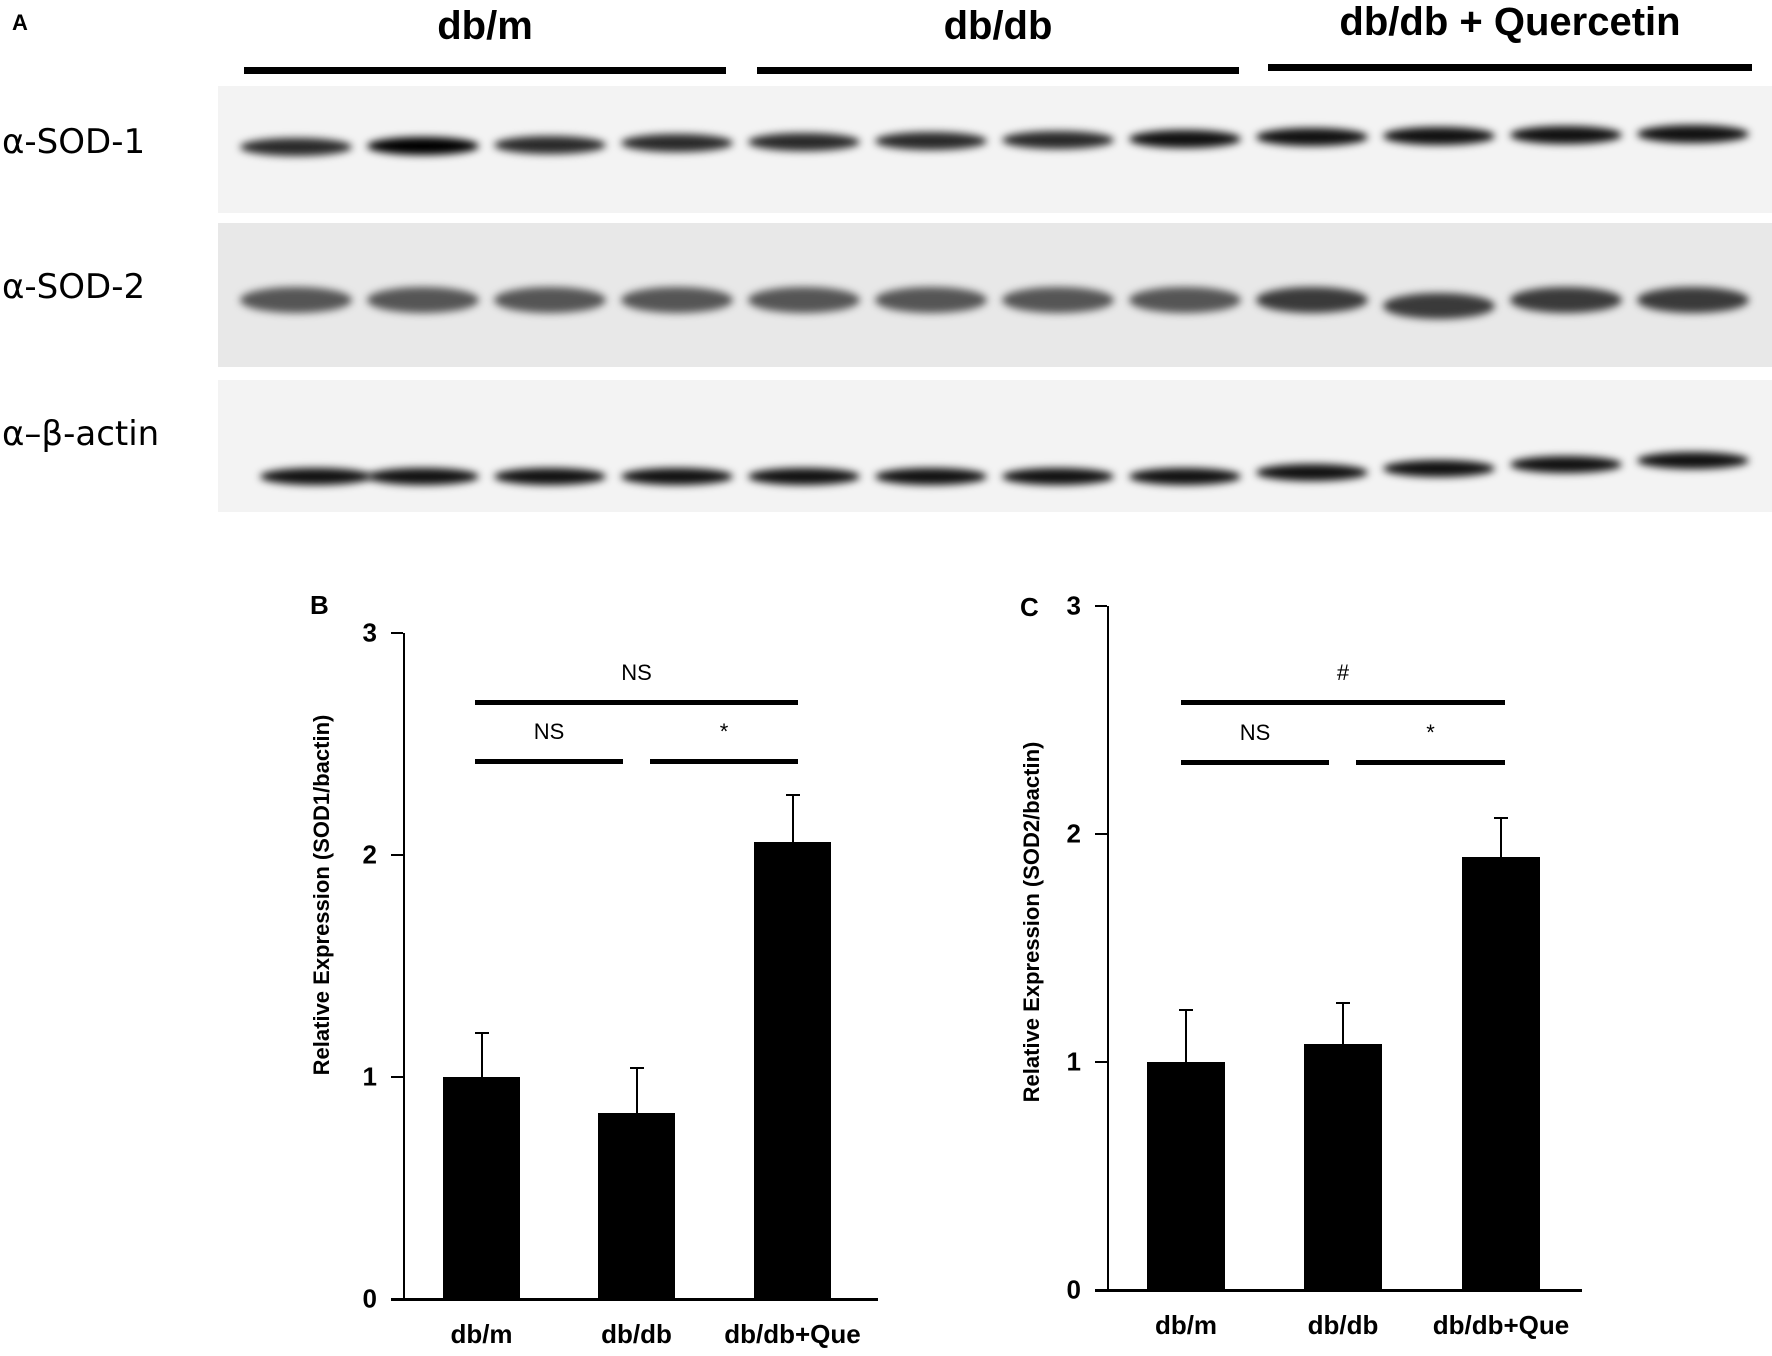 The image size is (1772, 1356). I want to click on y-axis-label: Relative Expression (SOD1/bactin), so click(321, 895).